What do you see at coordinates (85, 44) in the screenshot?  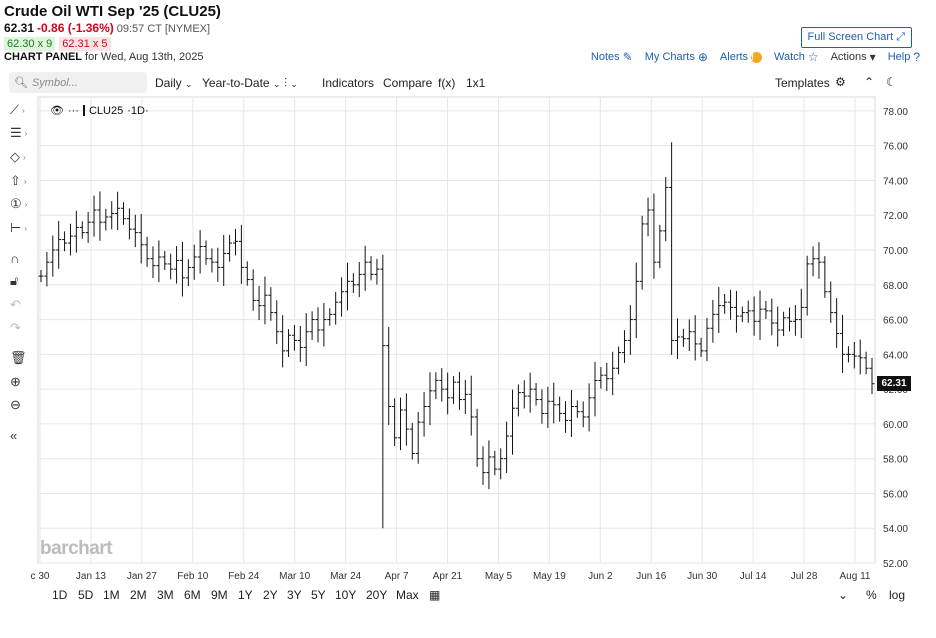 I see `ask-badge: 62.31 x 5` at bounding box center [85, 44].